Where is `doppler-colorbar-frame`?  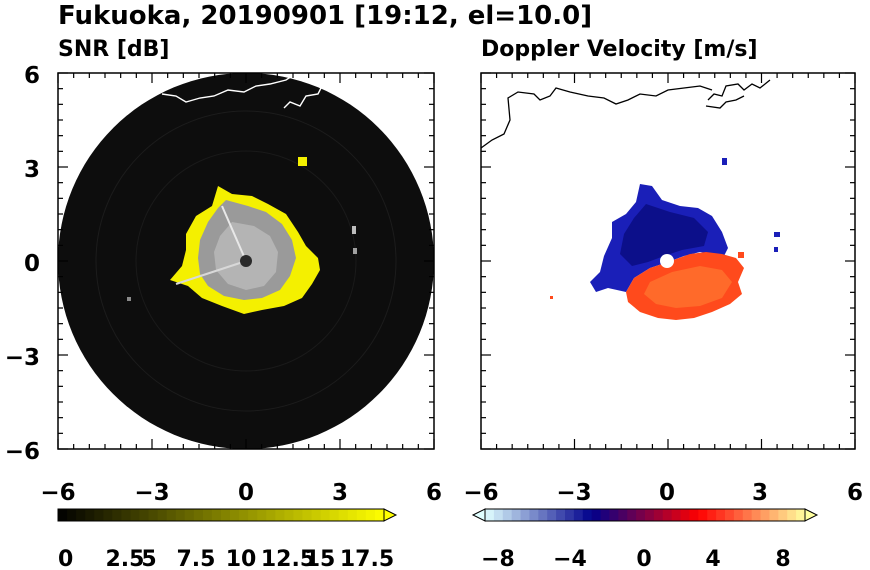
doppler-colorbar-frame is located at coordinates (645, 515).